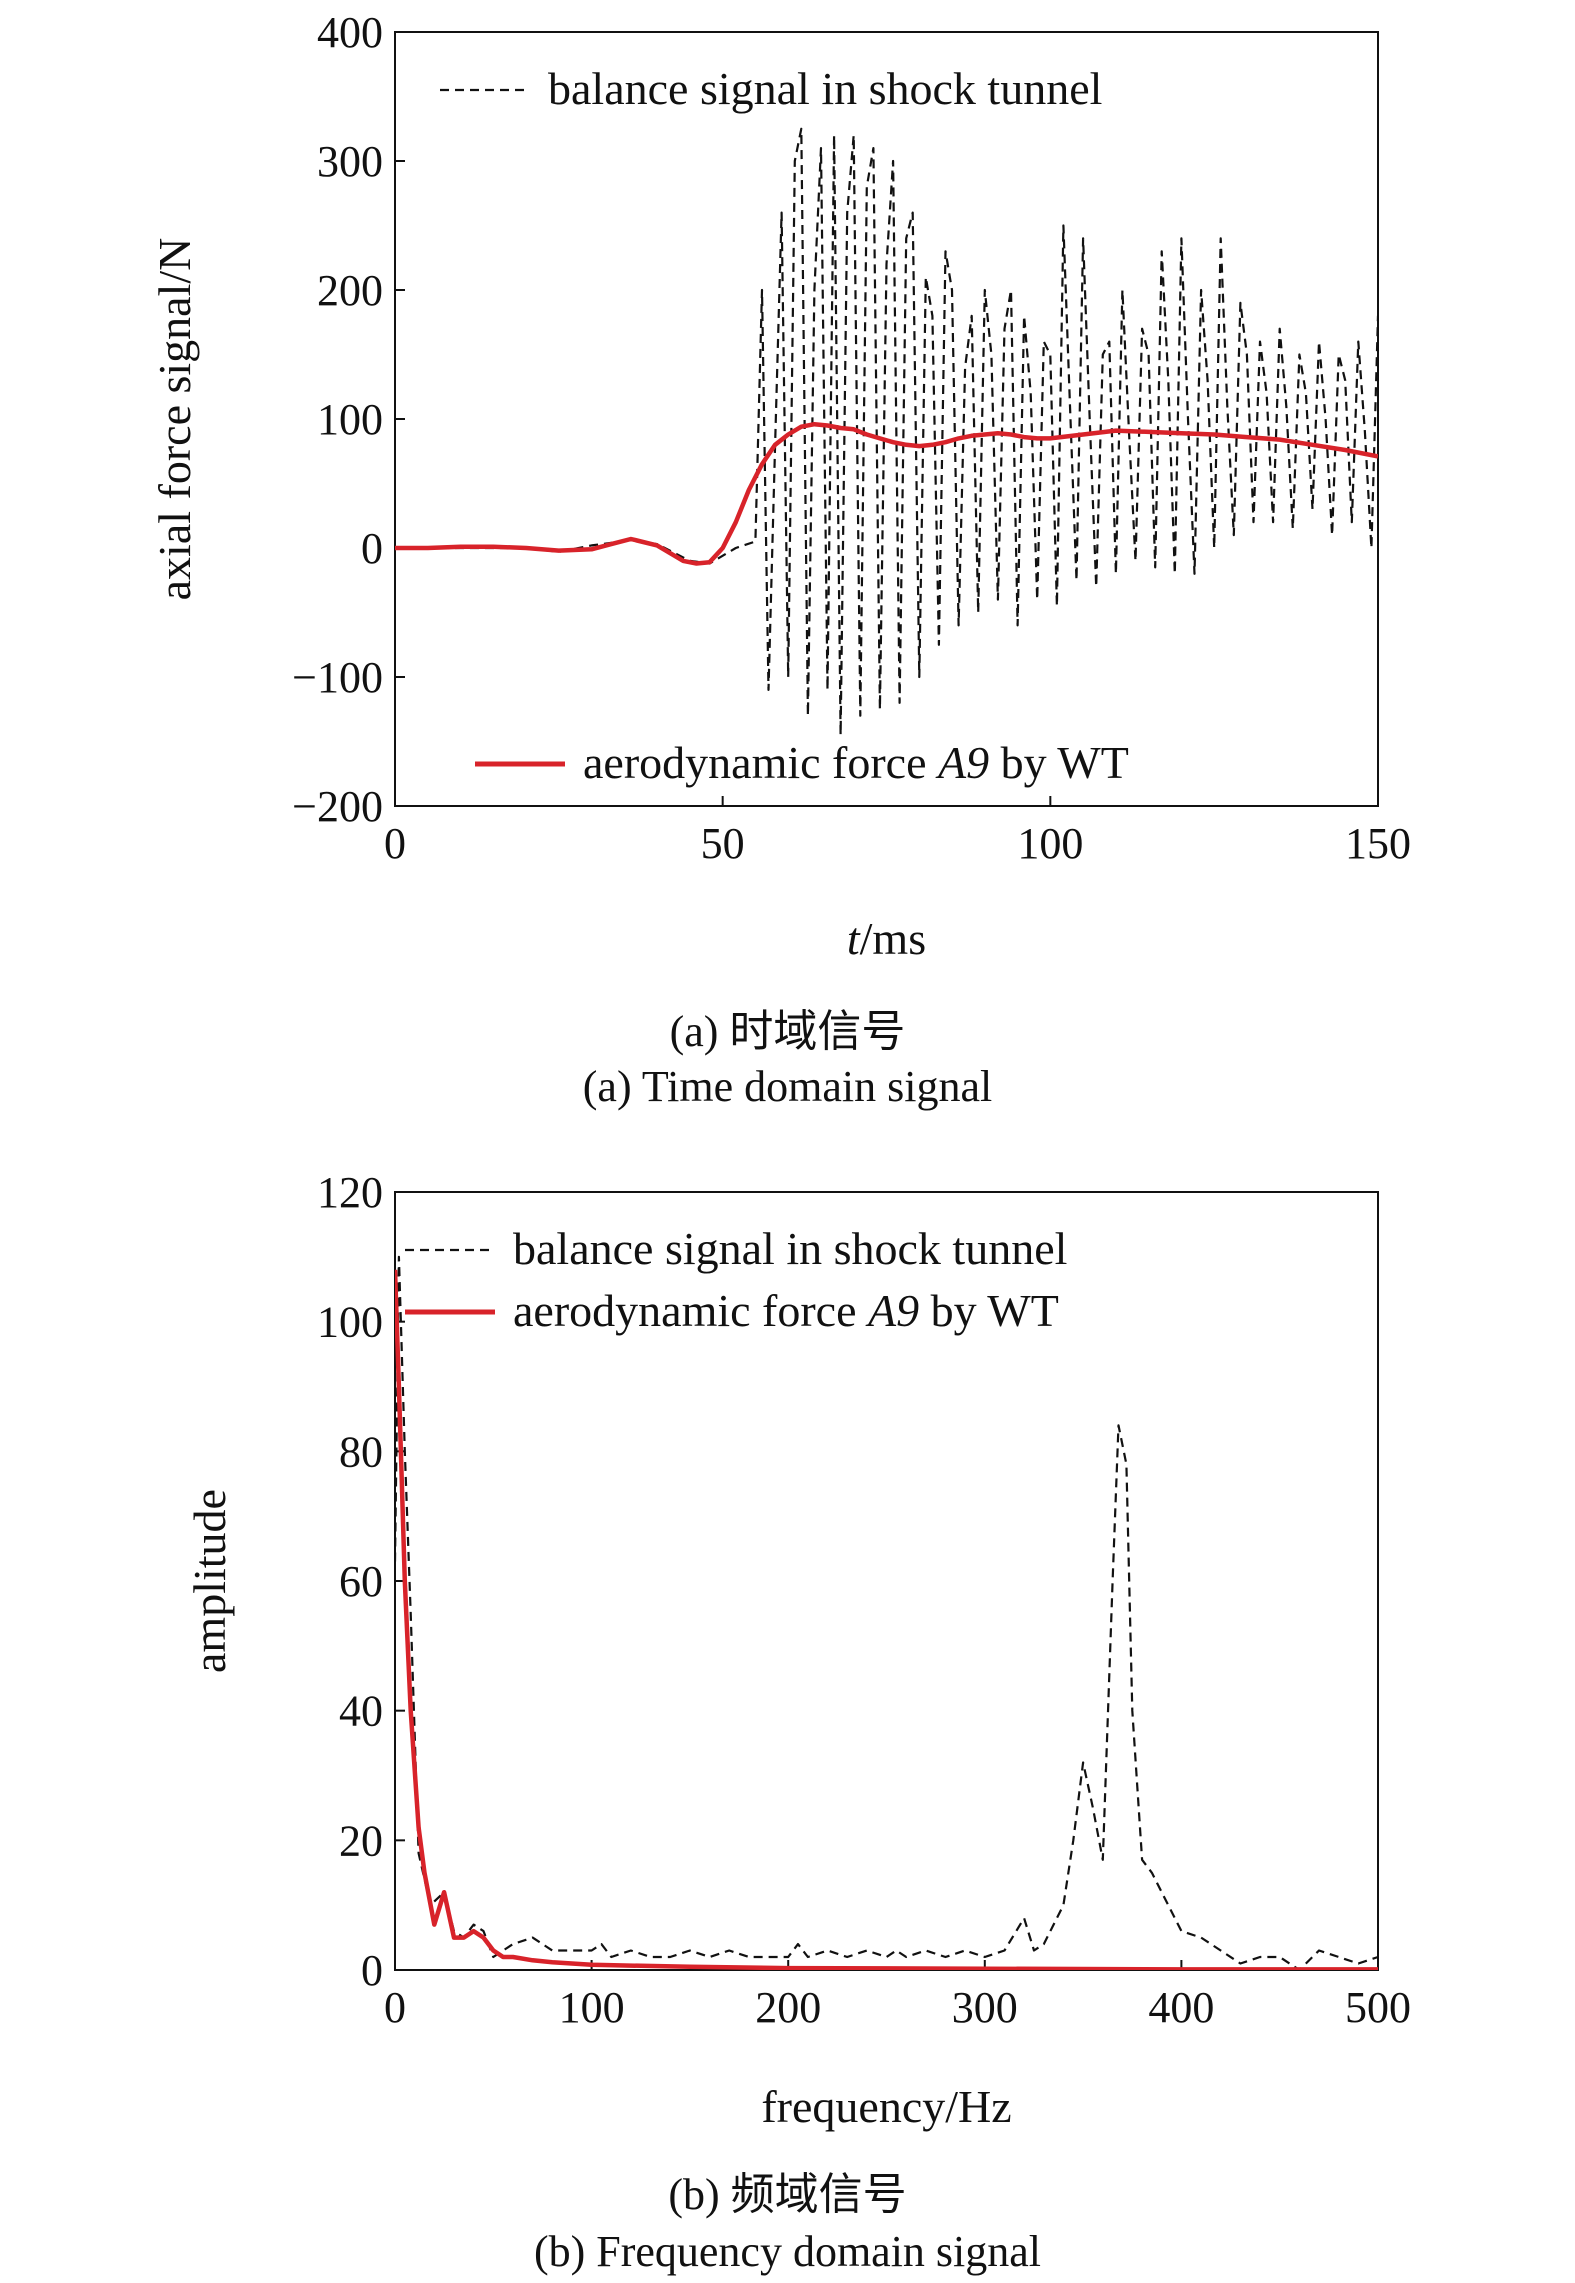 The width and height of the screenshot is (1575, 2283). Describe the element at coordinates (350, 161) in the screenshot. I see `y-tick-label: 300` at that location.